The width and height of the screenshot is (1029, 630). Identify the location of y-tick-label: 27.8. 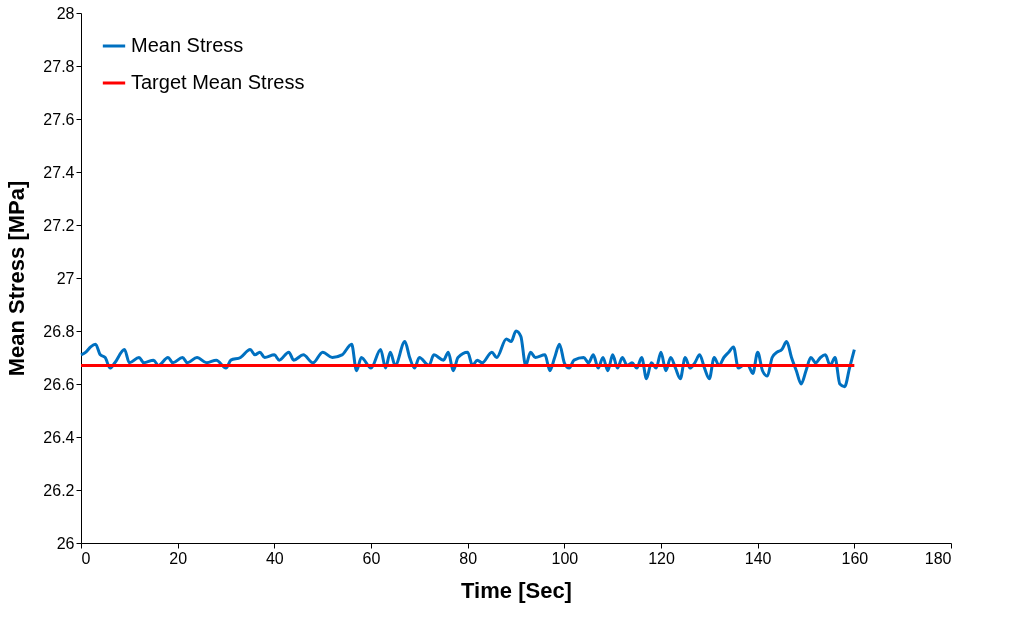
(59, 66).